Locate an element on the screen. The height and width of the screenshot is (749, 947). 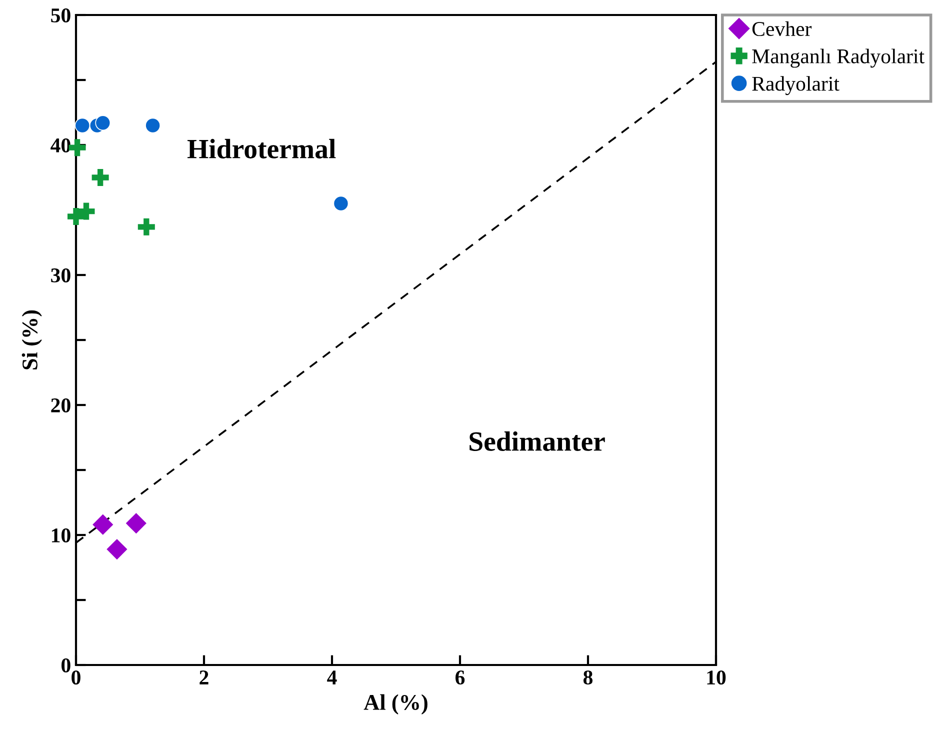
x-tick-label: 6 is located at coordinates (460, 677).